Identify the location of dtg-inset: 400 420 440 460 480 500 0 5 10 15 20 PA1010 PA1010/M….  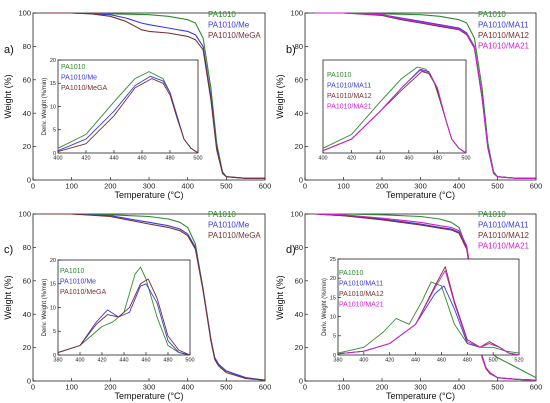
(122, 110).